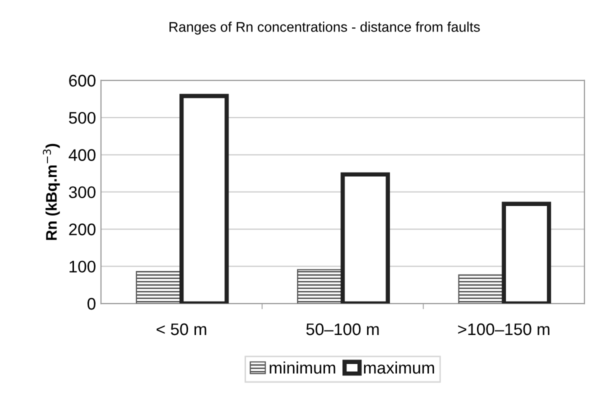  Describe the element at coordinates (82, 192) in the screenshot. I see `y-tick-label: 300` at that location.